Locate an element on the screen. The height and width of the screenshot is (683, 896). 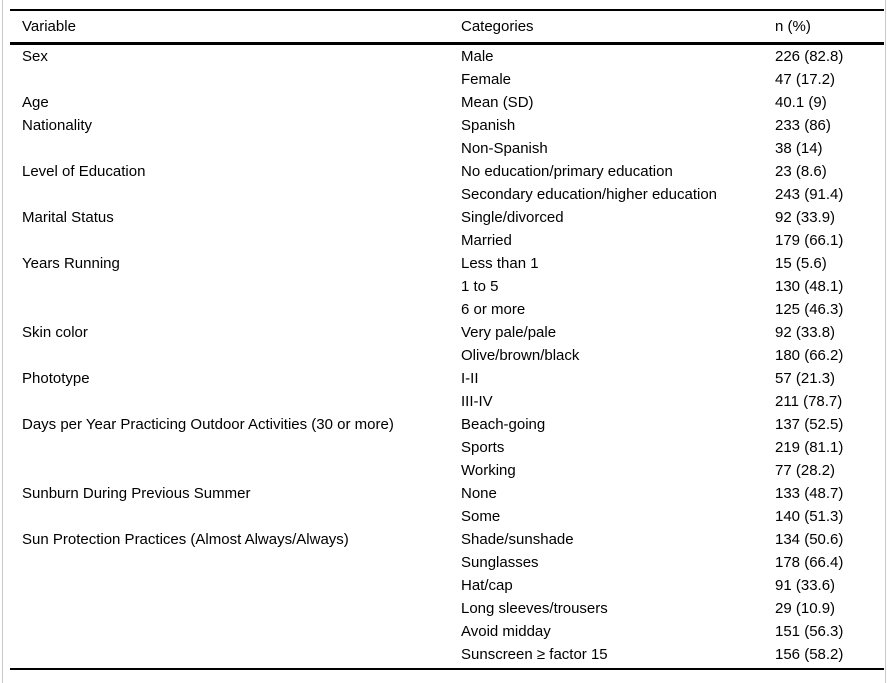
table-row: Some 140 (51.3) is located at coordinates (447, 516).